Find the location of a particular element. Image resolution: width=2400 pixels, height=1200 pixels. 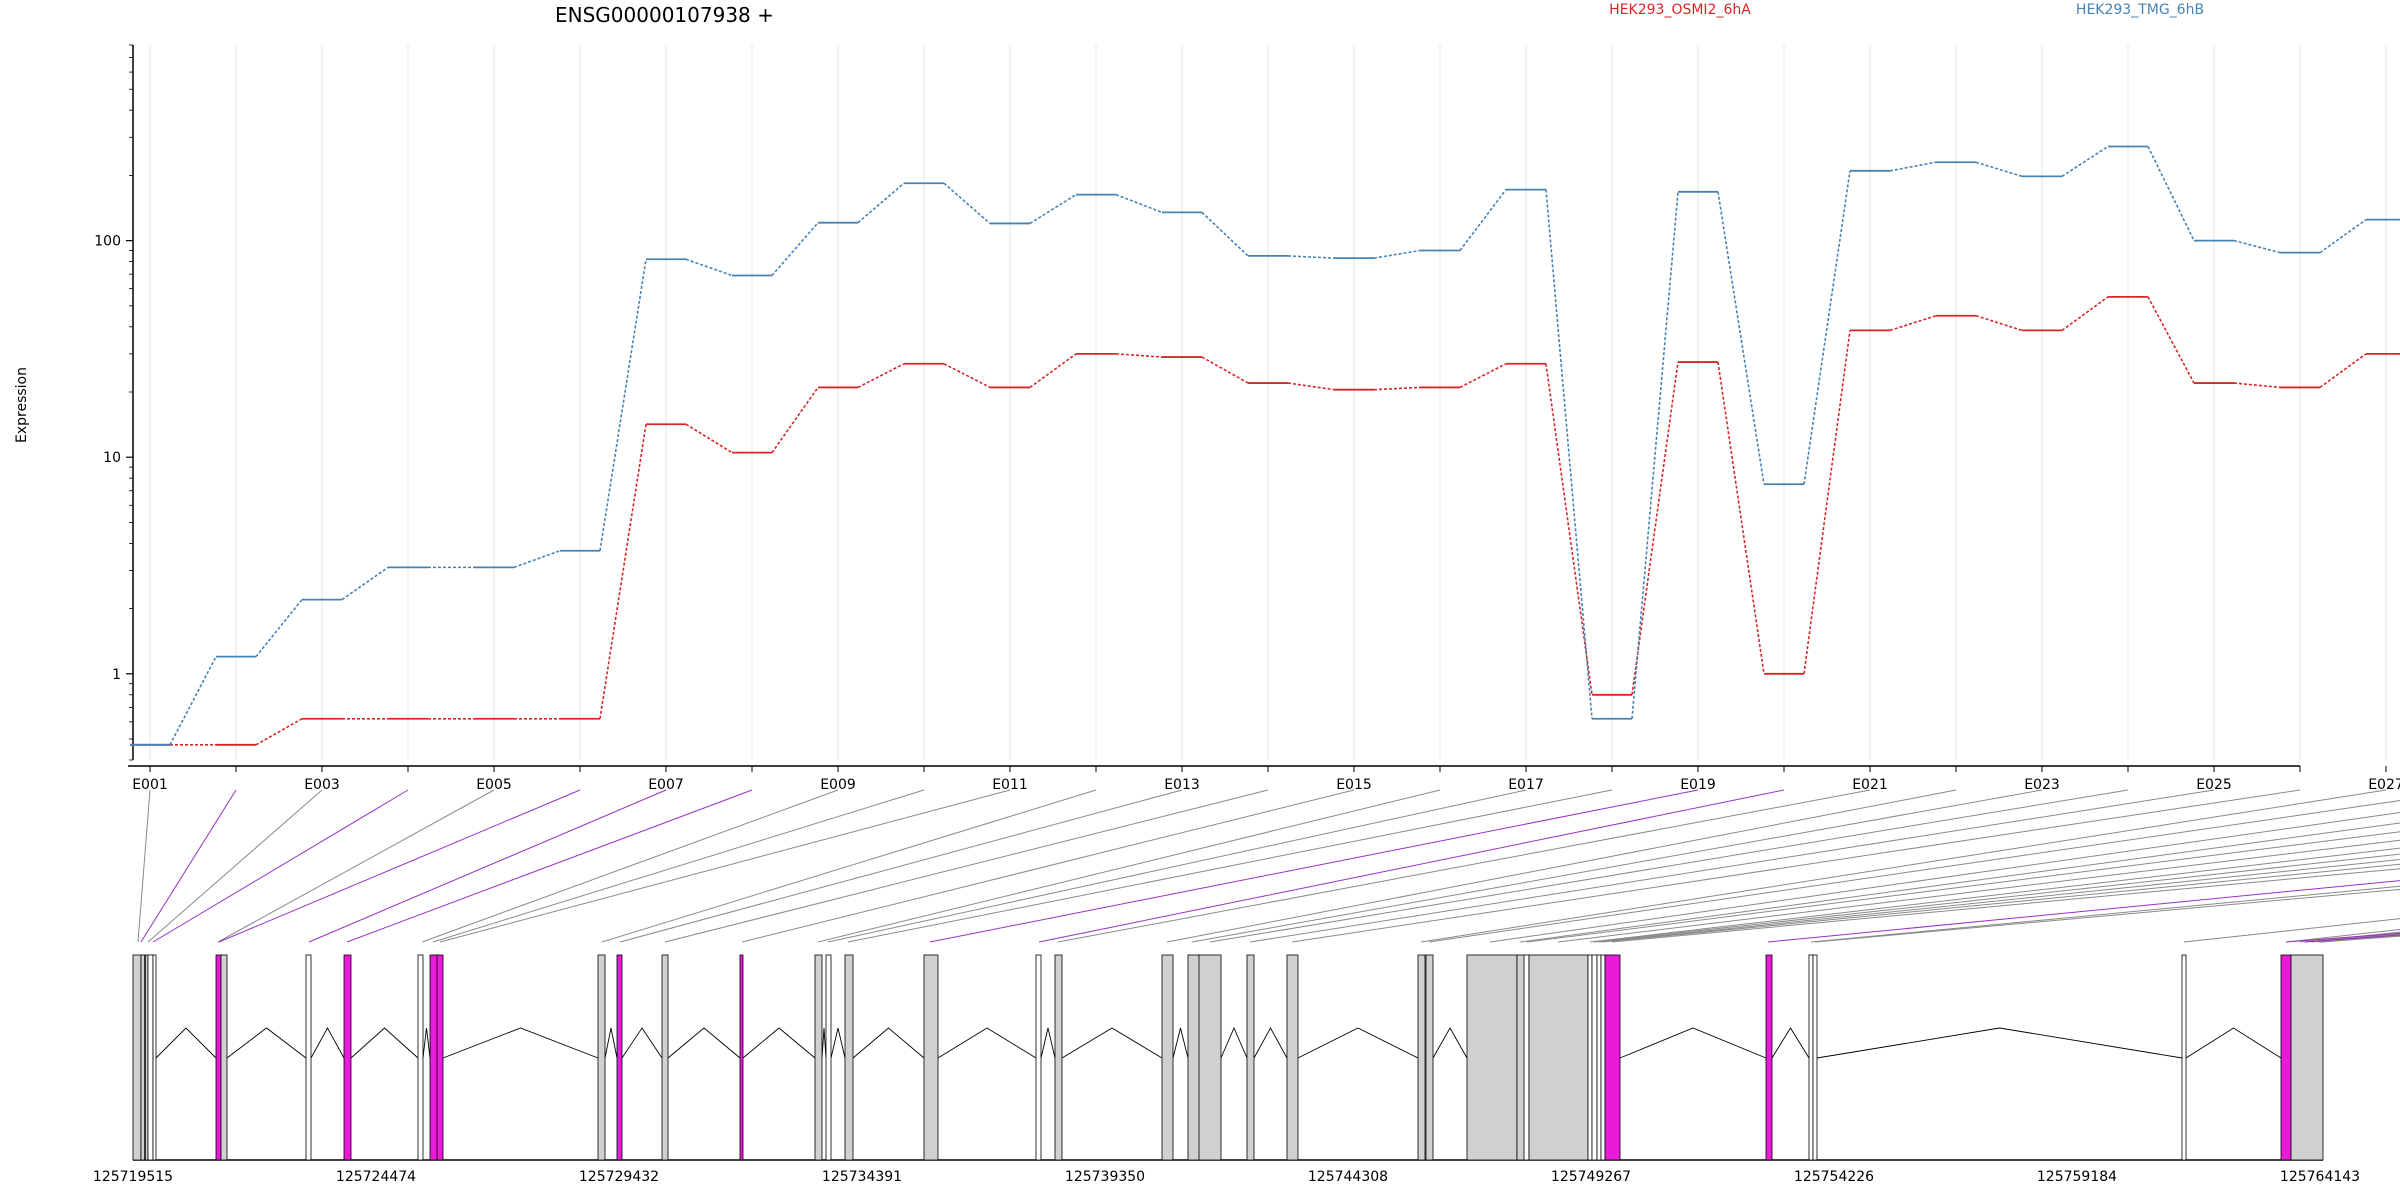

y-axis-label: Expression is located at coordinates (22, 405).